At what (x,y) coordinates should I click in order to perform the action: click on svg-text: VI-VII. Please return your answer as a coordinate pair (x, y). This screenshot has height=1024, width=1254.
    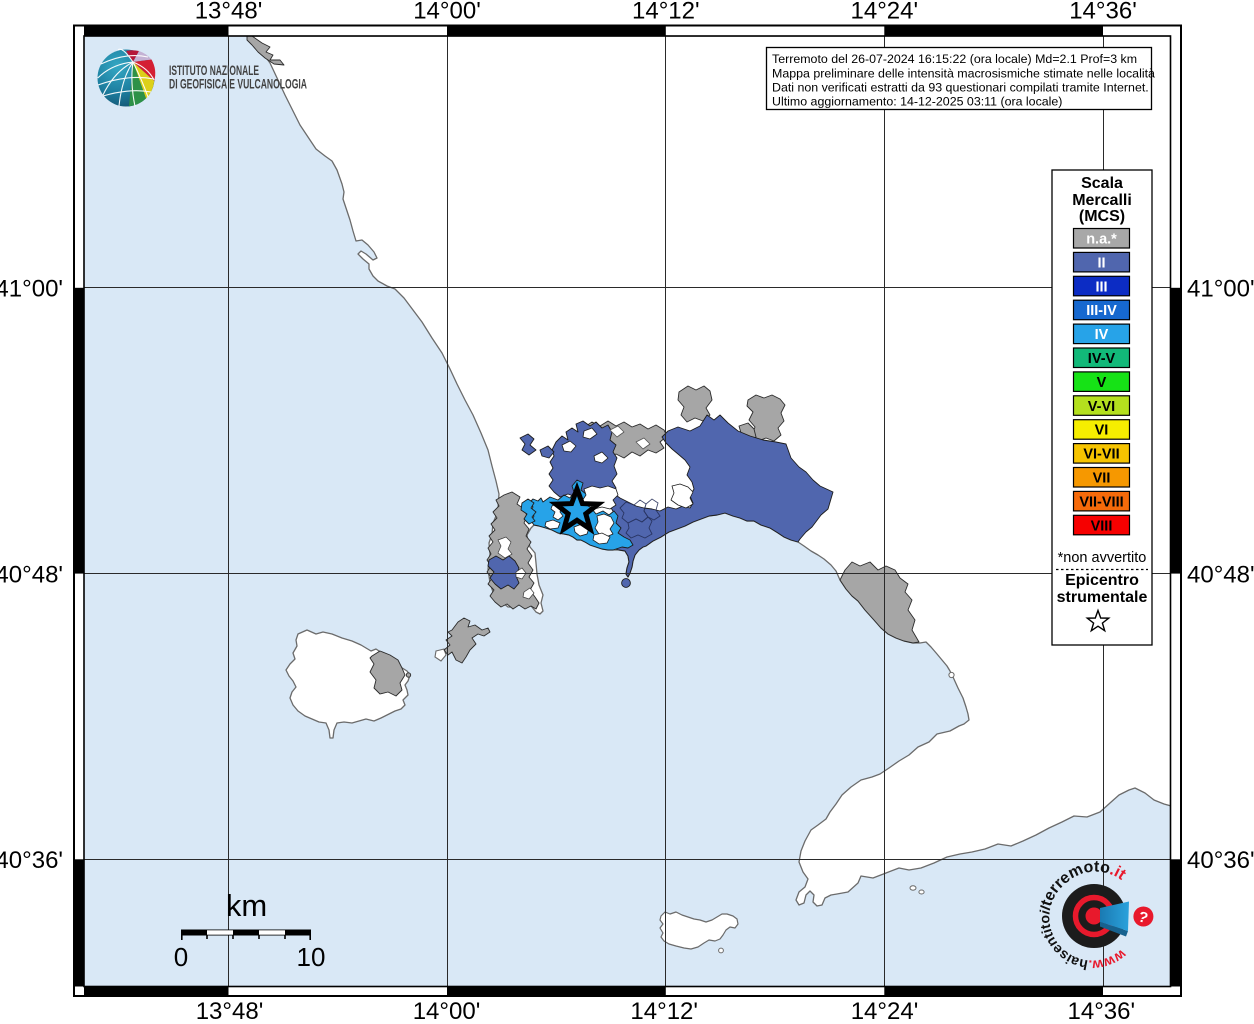
    Looking at the image, I should click on (1101, 455).